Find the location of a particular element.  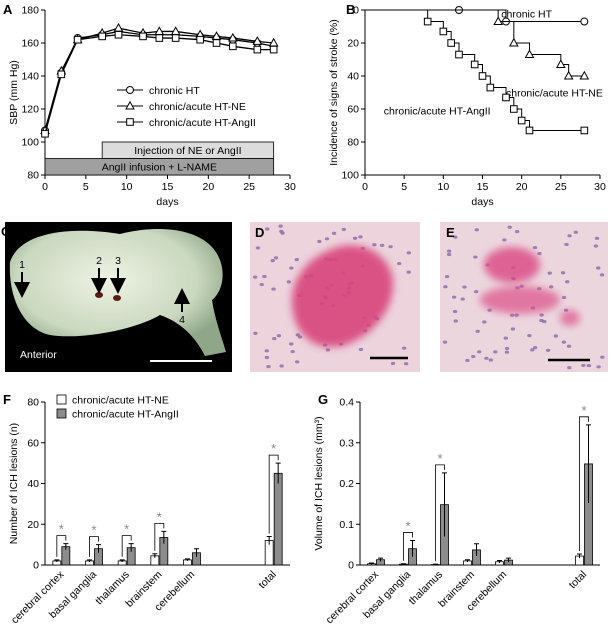

y-tick-label: 40 is located at coordinates (33, 484).